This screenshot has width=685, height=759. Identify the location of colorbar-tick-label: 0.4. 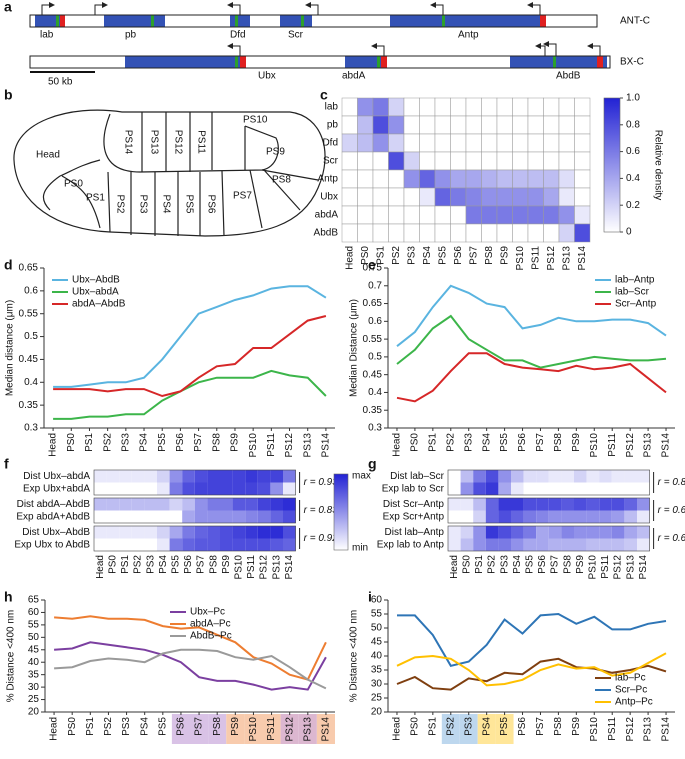
(633, 178).